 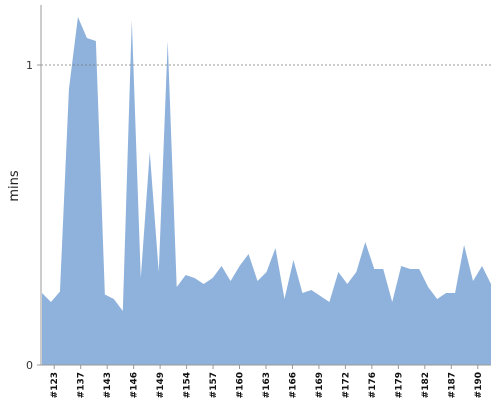 I want to click on x-tick-label: #154, so click(x=188, y=385).